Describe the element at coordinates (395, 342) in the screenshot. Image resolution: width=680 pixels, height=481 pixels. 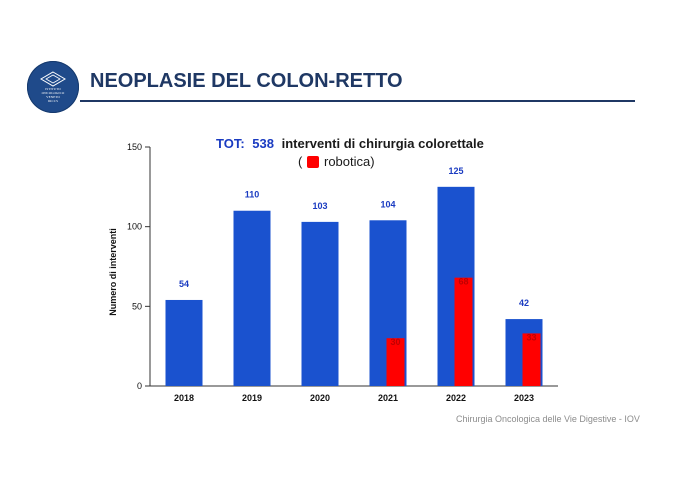
I see `bar-robotica-label: 30` at that location.